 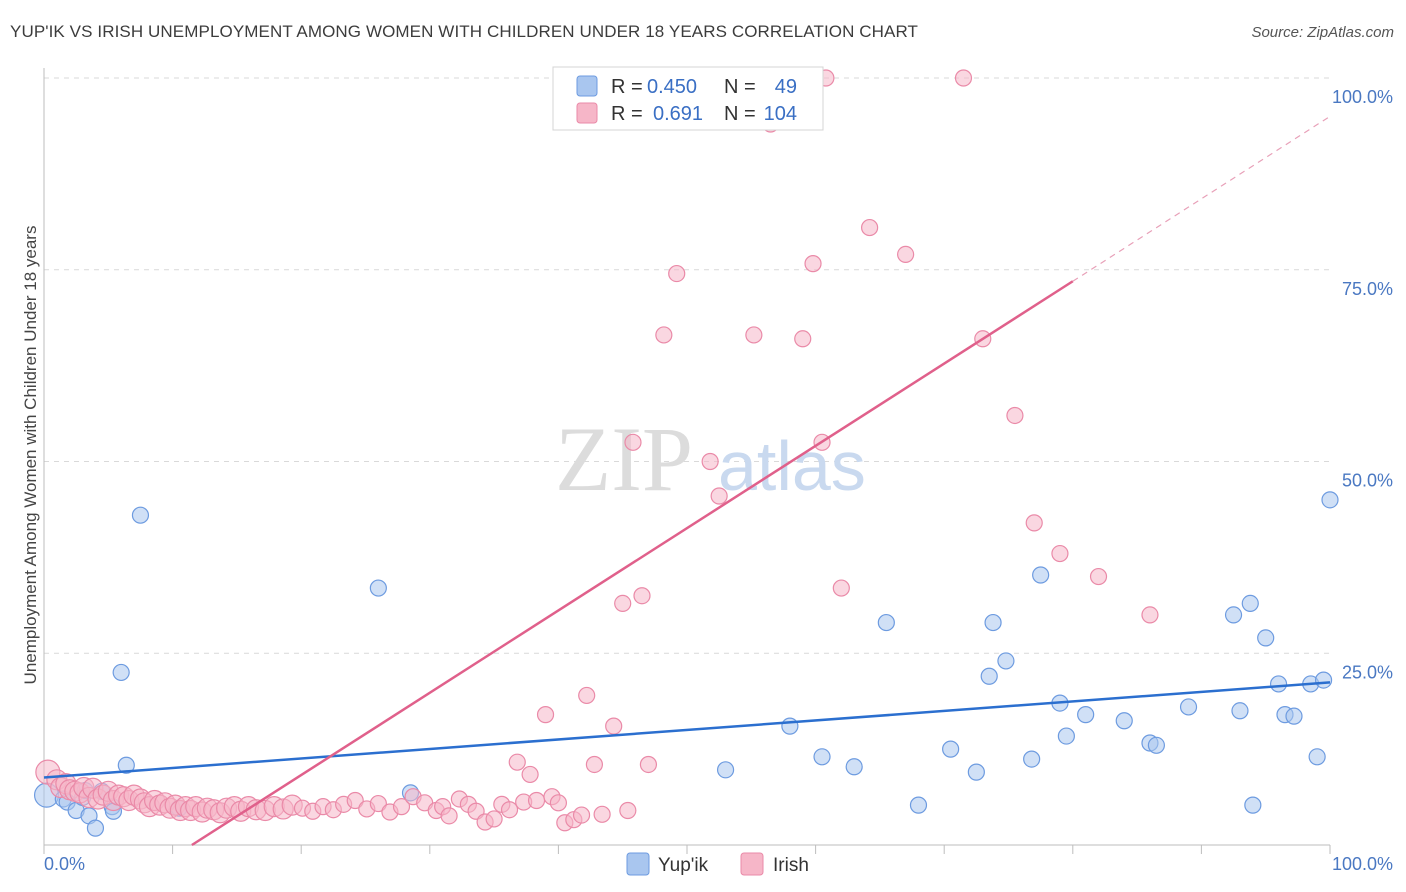 What do you see at coordinates (791, 865) in the screenshot?
I see `legend-irish-label: Irish` at bounding box center [791, 865].